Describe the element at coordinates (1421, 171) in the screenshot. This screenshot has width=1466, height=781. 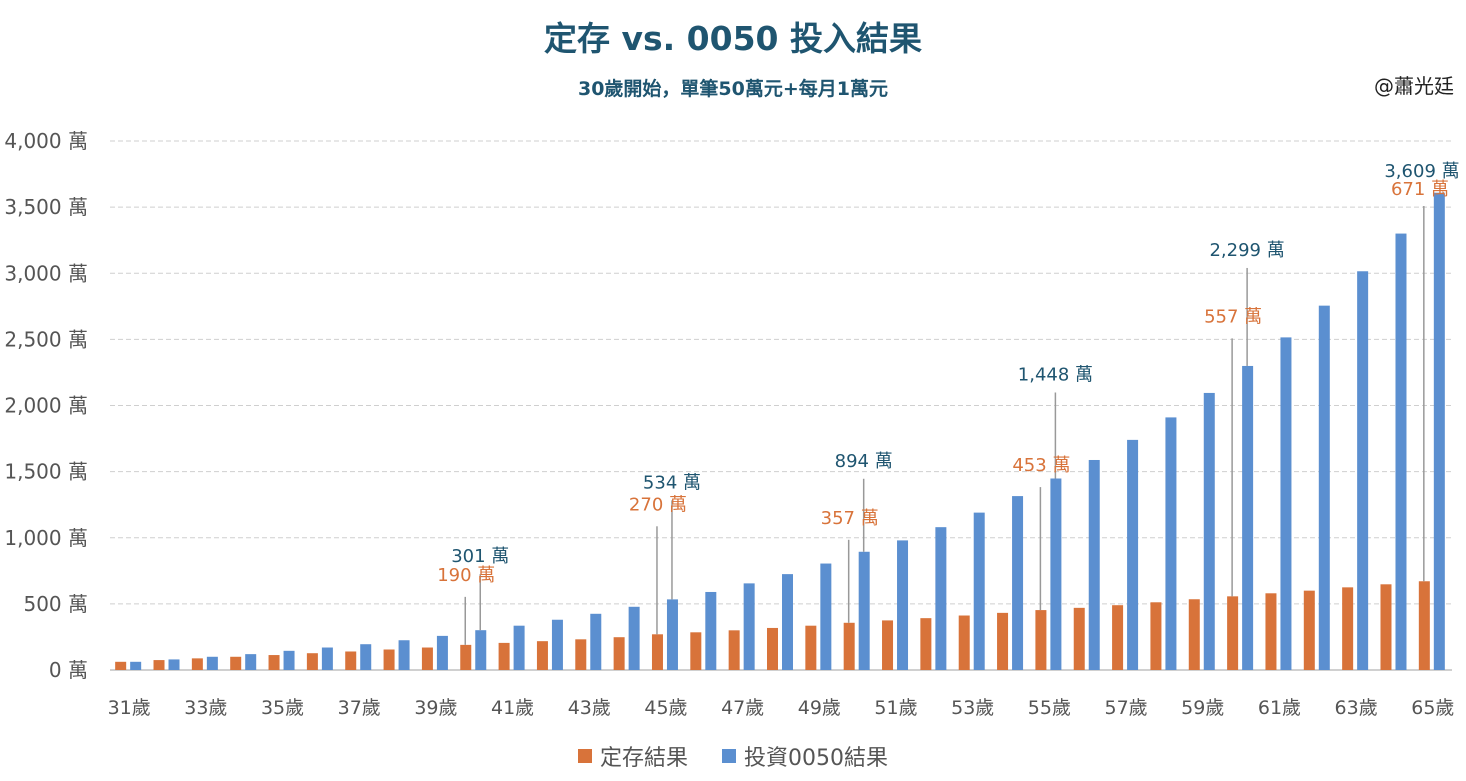
I see `data-label-0050: 3,609 萬` at that location.